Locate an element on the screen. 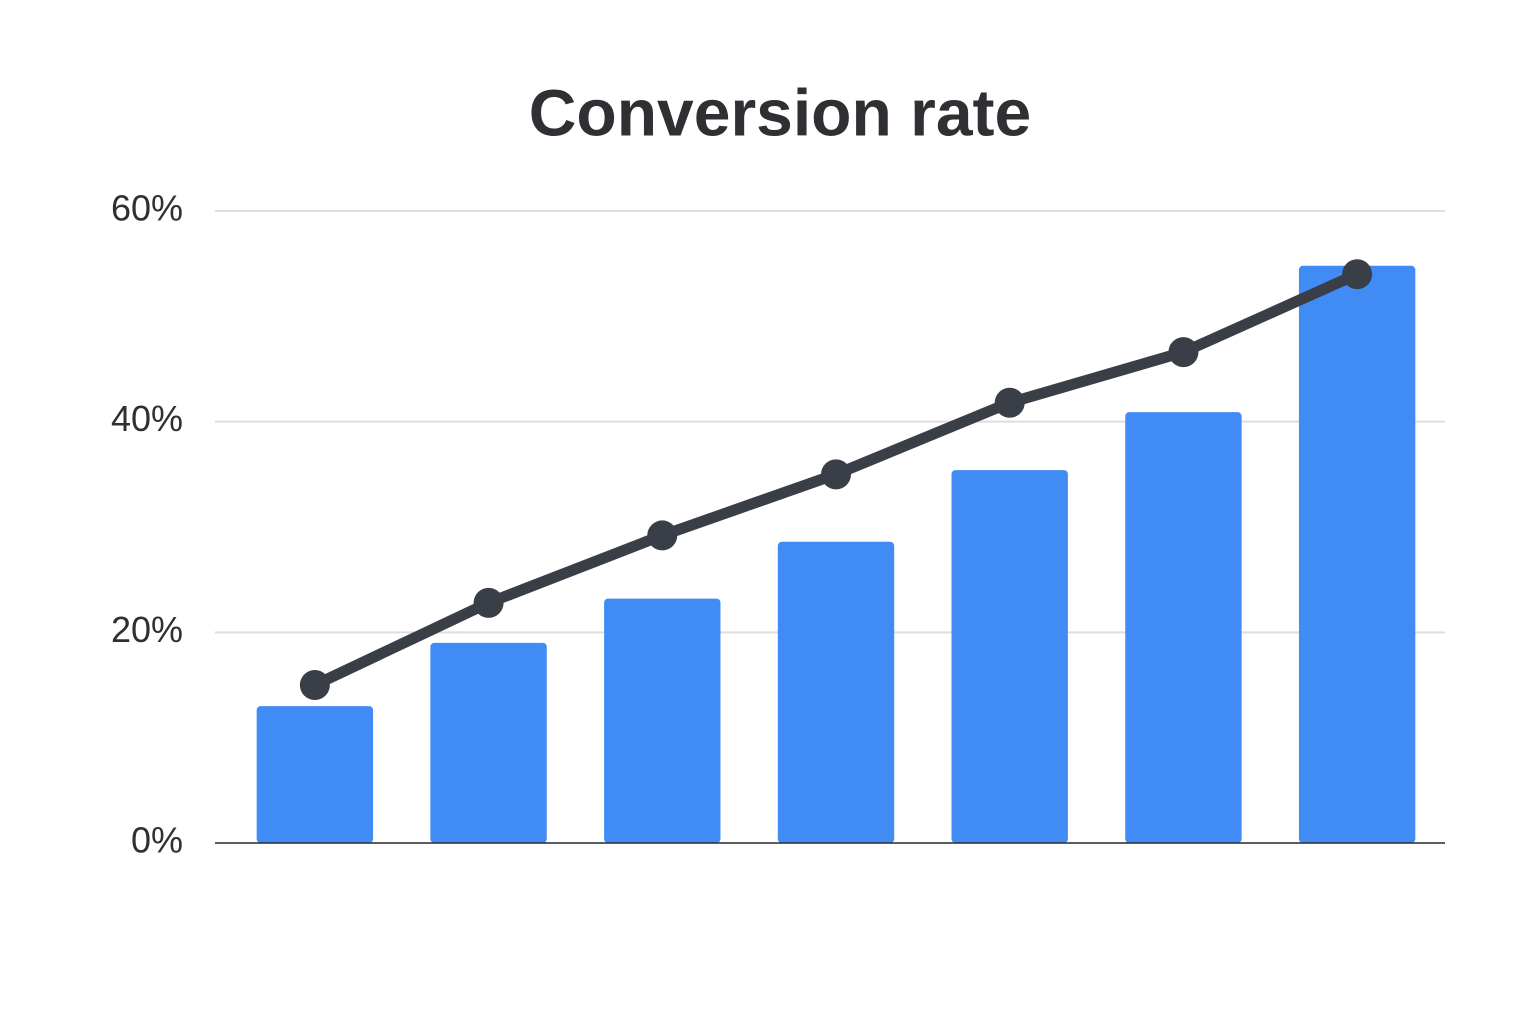 The image size is (1536, 1024). y-tick-label: 0% is located at coordinates (157, 840).